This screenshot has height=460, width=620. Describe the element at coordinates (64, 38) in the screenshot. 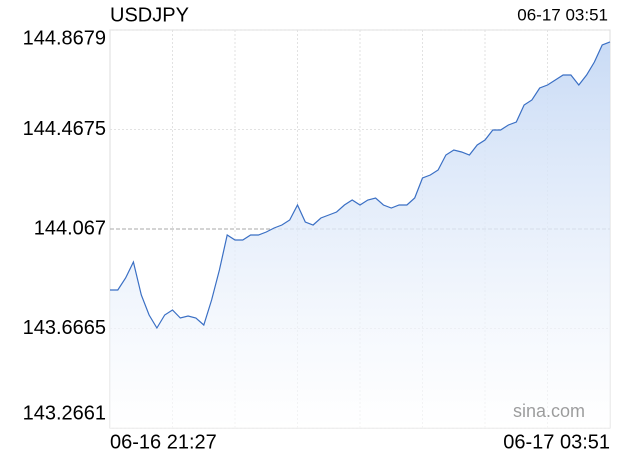

I see `y-tick-label: 144.8679` at that location.